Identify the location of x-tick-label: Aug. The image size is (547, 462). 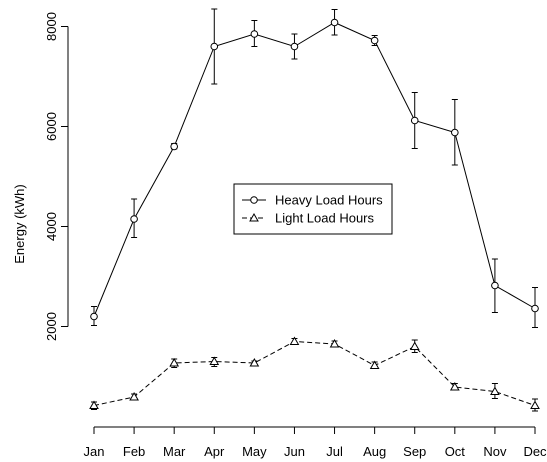
(374, 451).